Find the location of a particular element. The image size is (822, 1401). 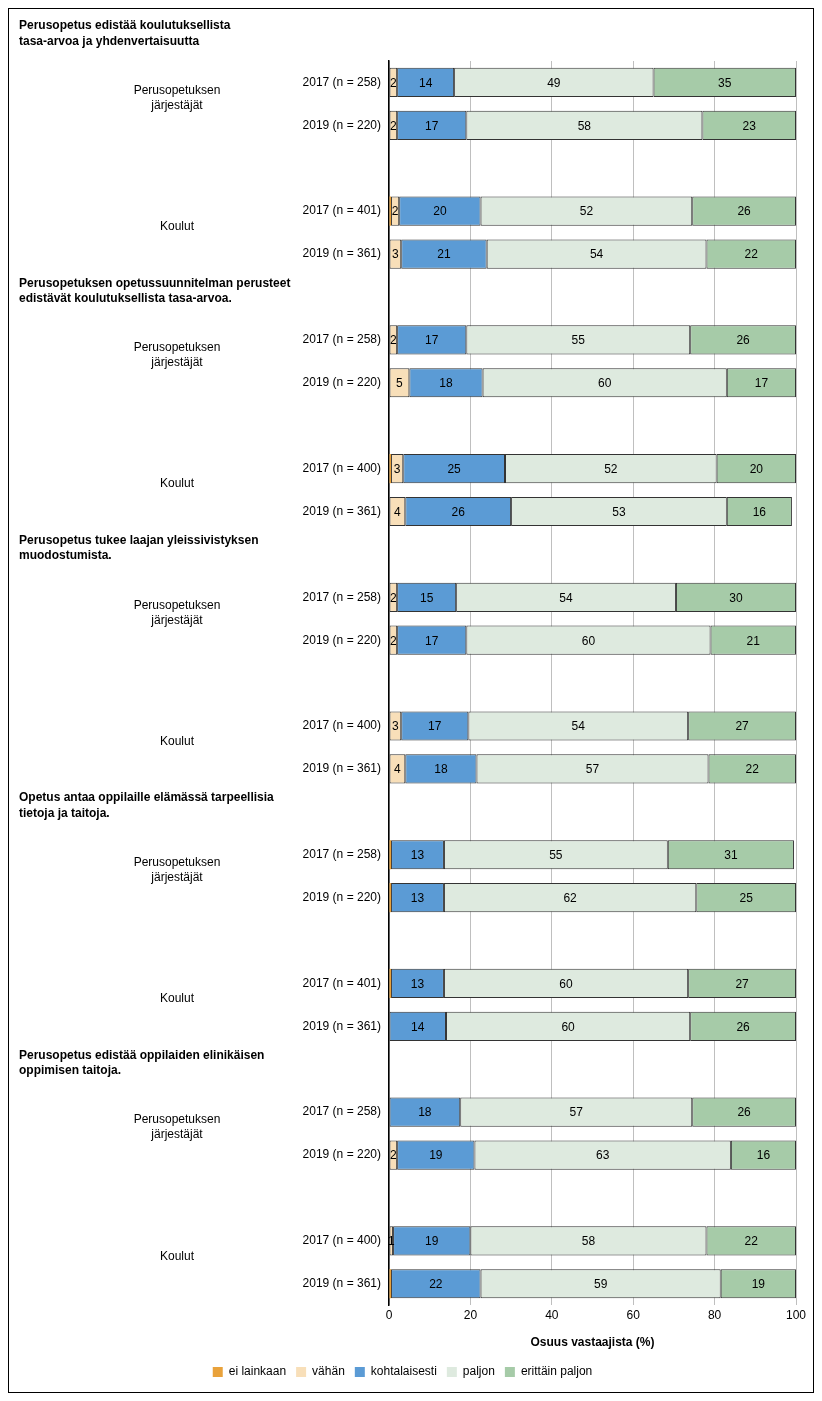

x-tick-label: 20 is located at coordinates (470, 1314).